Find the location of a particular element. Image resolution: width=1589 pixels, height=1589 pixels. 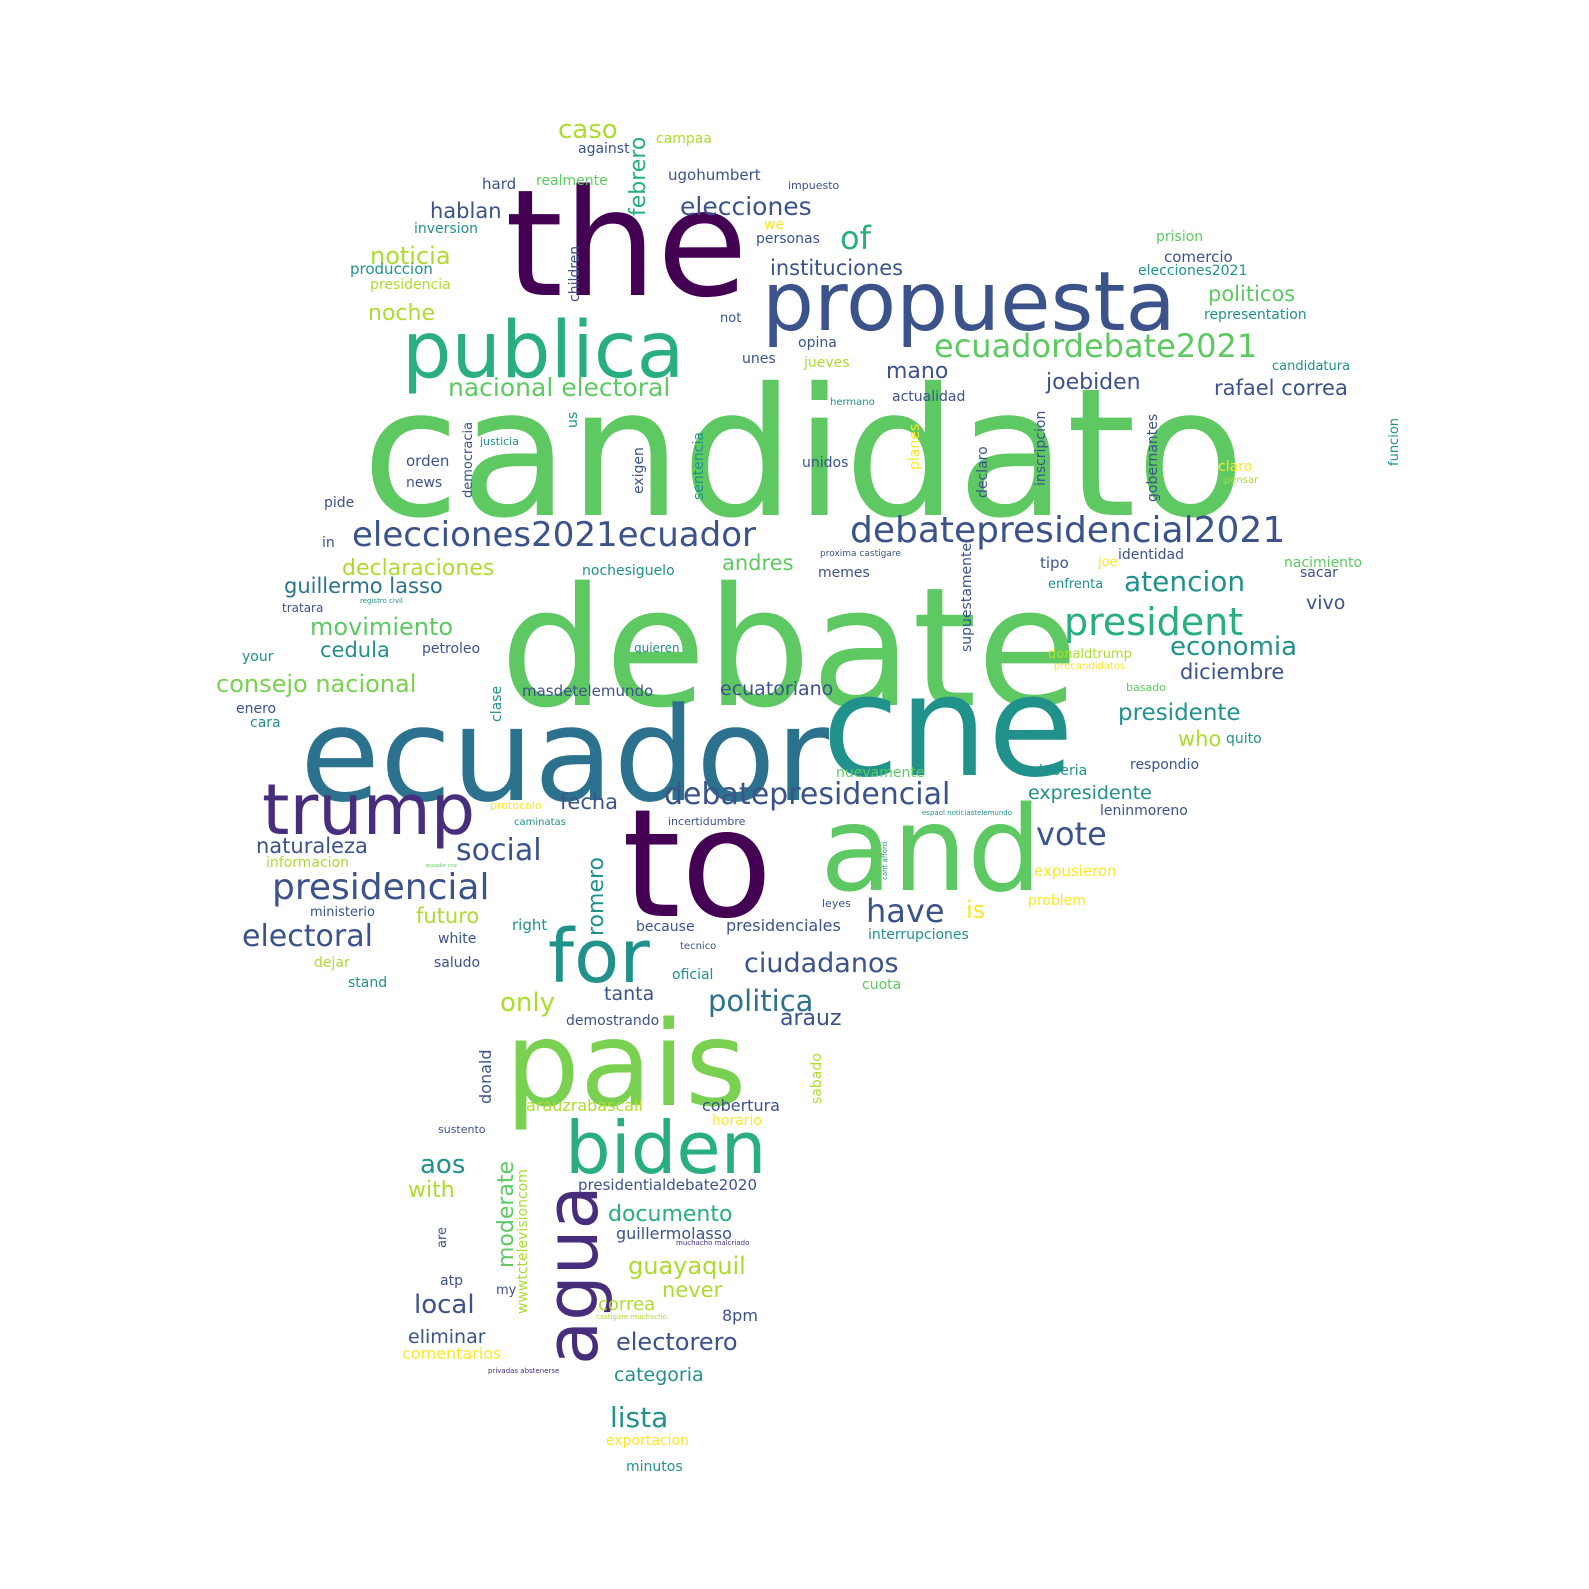

word: against is located at coordinates (604, 149).